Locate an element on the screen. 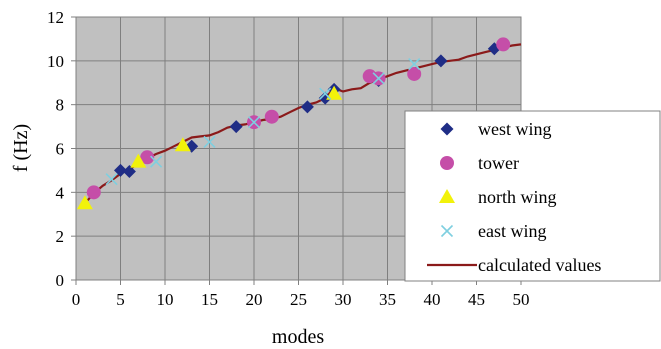 Image resolution: width=661 pixels, height=349 pixels. legend-swatch-east-wing is located at coordinates (447, 231).